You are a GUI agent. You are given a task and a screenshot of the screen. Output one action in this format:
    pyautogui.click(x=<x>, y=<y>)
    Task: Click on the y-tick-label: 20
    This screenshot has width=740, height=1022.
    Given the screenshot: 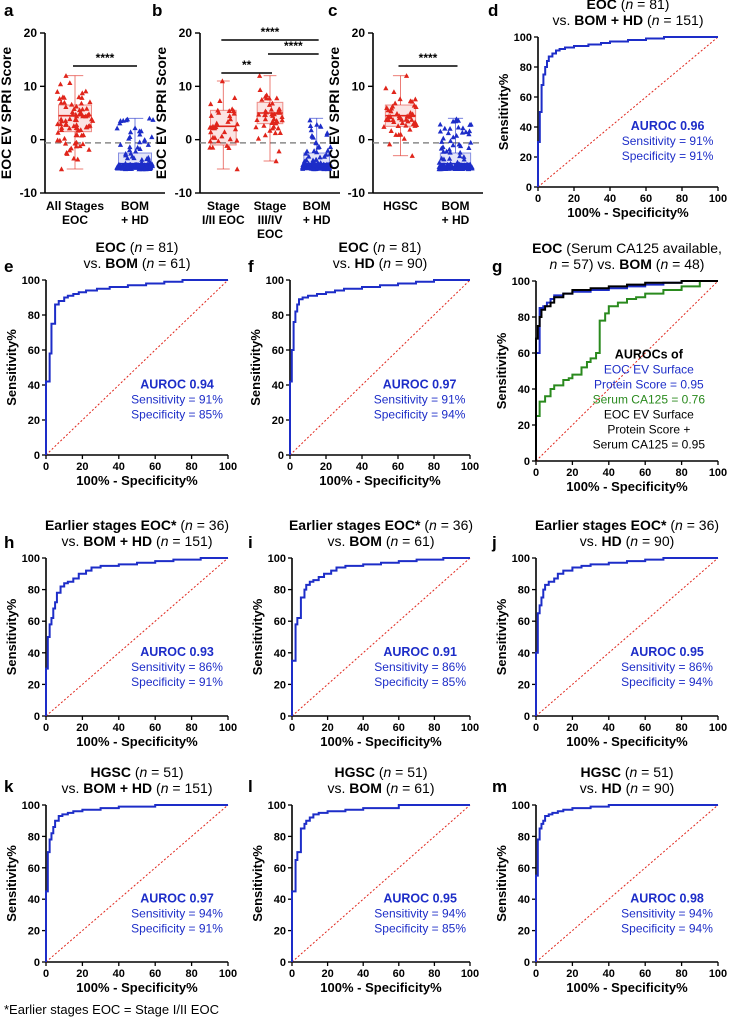 What is the action you would take?
    pyautogui.click(x=34, y=932)
    